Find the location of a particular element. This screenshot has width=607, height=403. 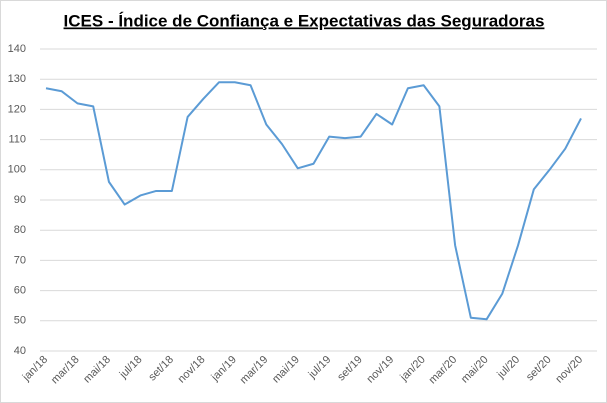

y-tick-label: 60 is located at coordinates (20, 291).